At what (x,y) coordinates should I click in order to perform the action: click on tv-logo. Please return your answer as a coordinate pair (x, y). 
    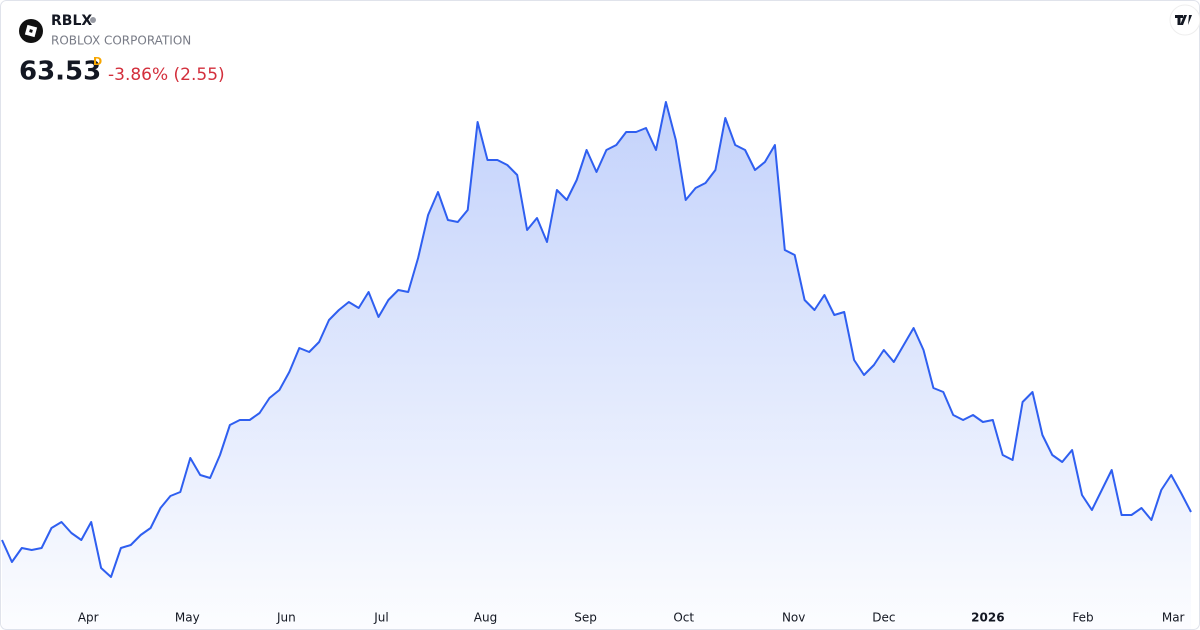
    Looking at the image, I should click on (1183, 20).